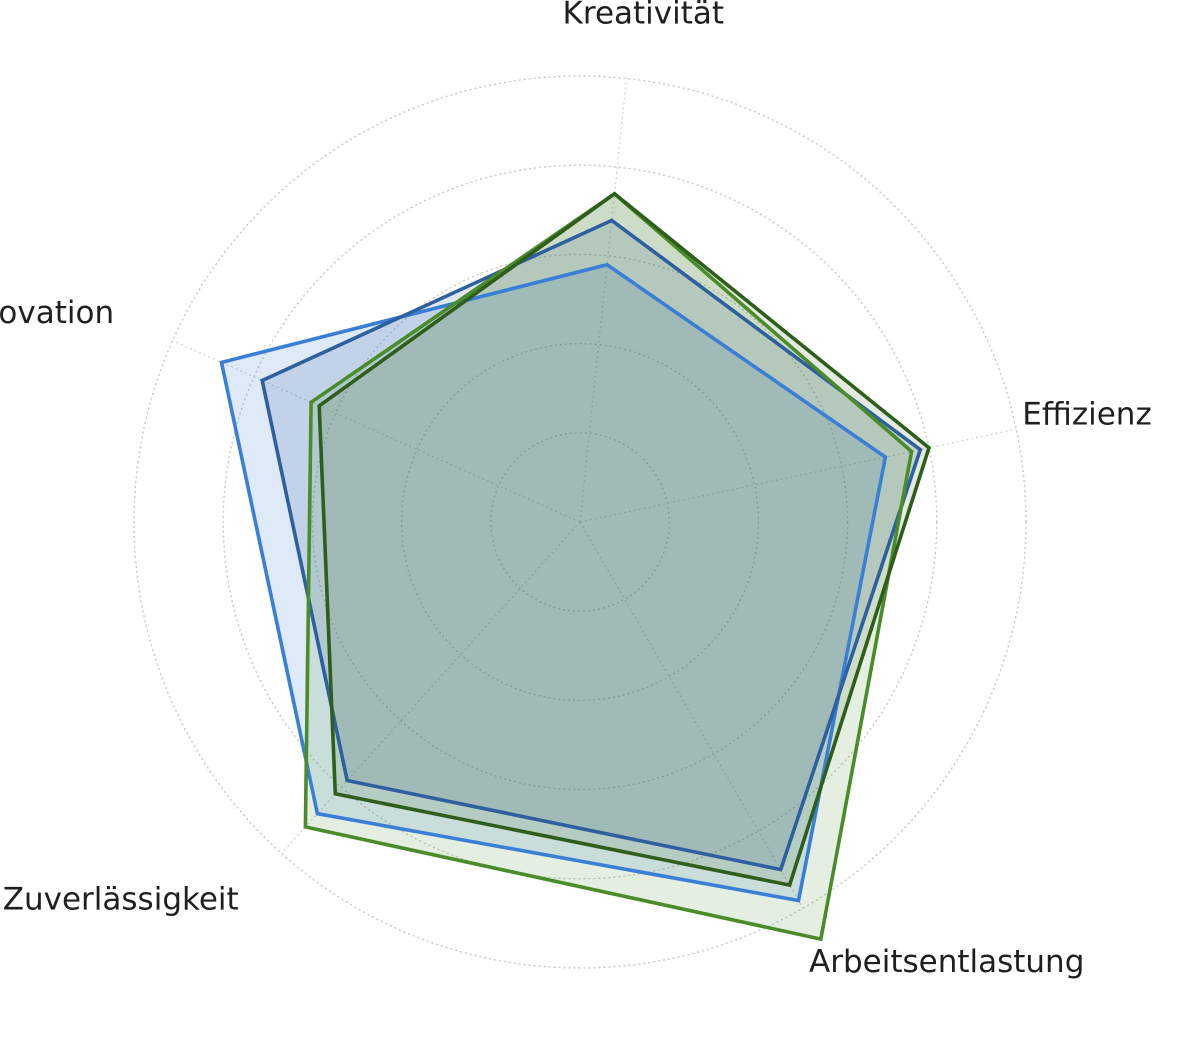  What do you see at coordinates (691, 715) in the screenshot?
I see `axis-spoke-arbeitsentlastung` at bounding box center [691, 715].